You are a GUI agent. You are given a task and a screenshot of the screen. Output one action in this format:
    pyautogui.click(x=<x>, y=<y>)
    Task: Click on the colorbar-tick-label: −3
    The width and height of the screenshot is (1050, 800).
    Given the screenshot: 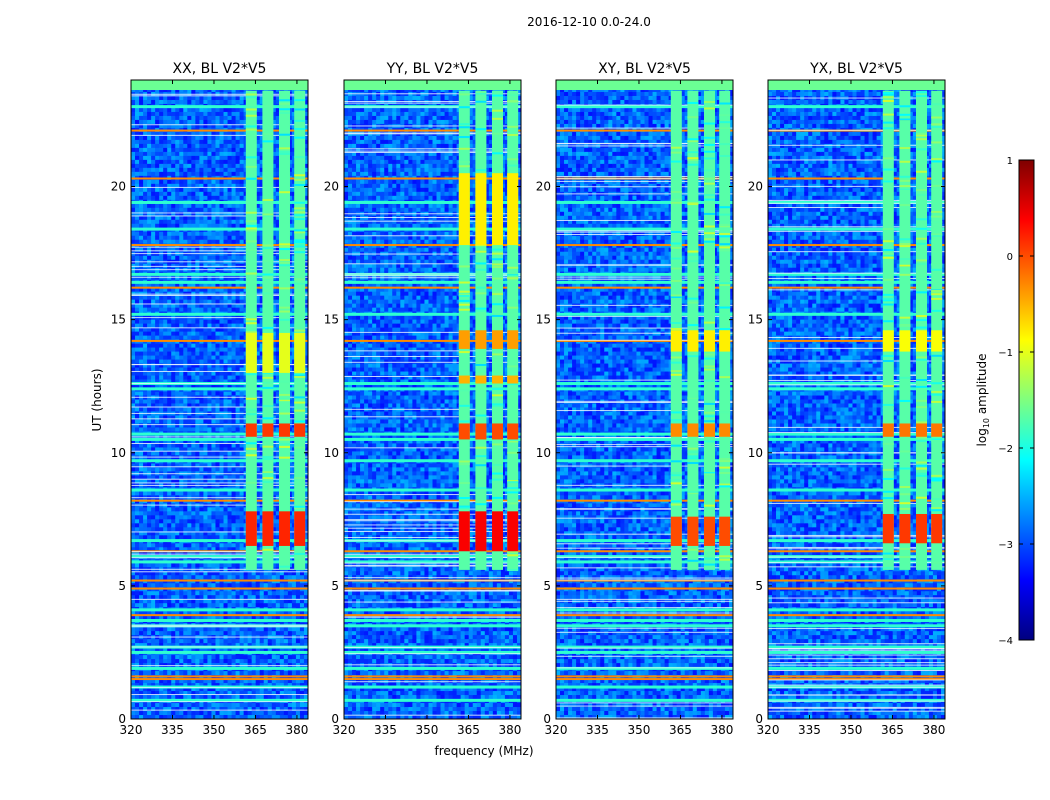 What is the action you would take?
    pyautogui.click(x=1005, y=545)
    